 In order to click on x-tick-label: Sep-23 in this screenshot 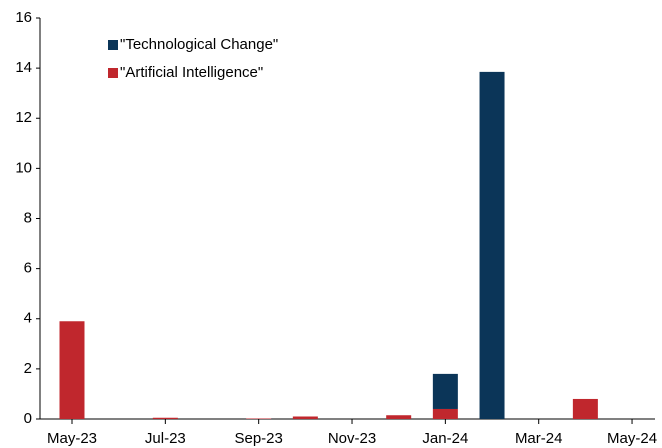, I will do `click(258, 438)`.